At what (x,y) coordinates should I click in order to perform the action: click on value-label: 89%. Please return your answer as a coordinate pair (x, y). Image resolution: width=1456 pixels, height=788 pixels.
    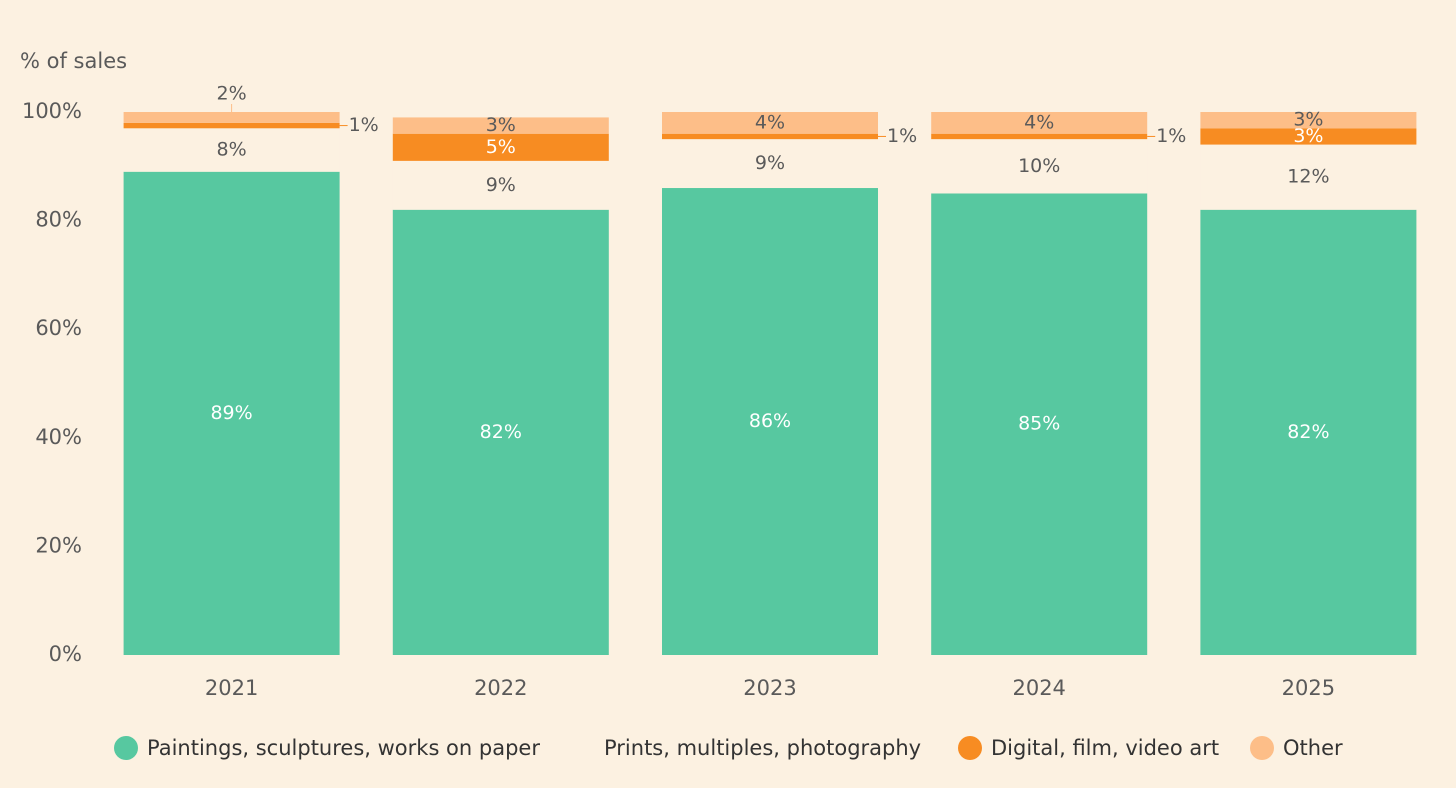
    Looking at the image, I should click on (231, 413).